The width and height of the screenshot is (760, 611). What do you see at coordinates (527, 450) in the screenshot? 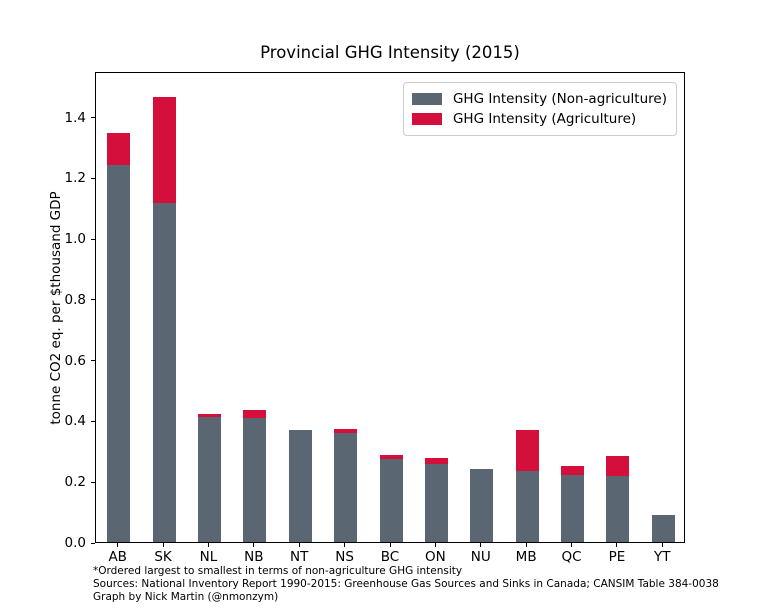
I see `bar-MB-agriculture` at bounding box center [527, 450].